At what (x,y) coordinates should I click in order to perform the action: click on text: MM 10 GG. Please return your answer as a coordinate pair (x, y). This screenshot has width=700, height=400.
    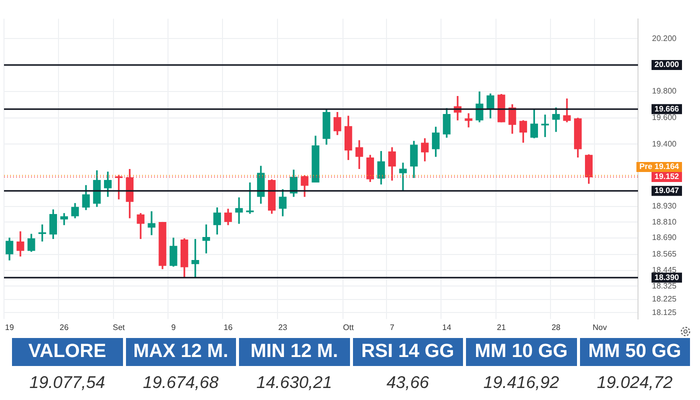
    Looking at the image, I should click on (521, 352).